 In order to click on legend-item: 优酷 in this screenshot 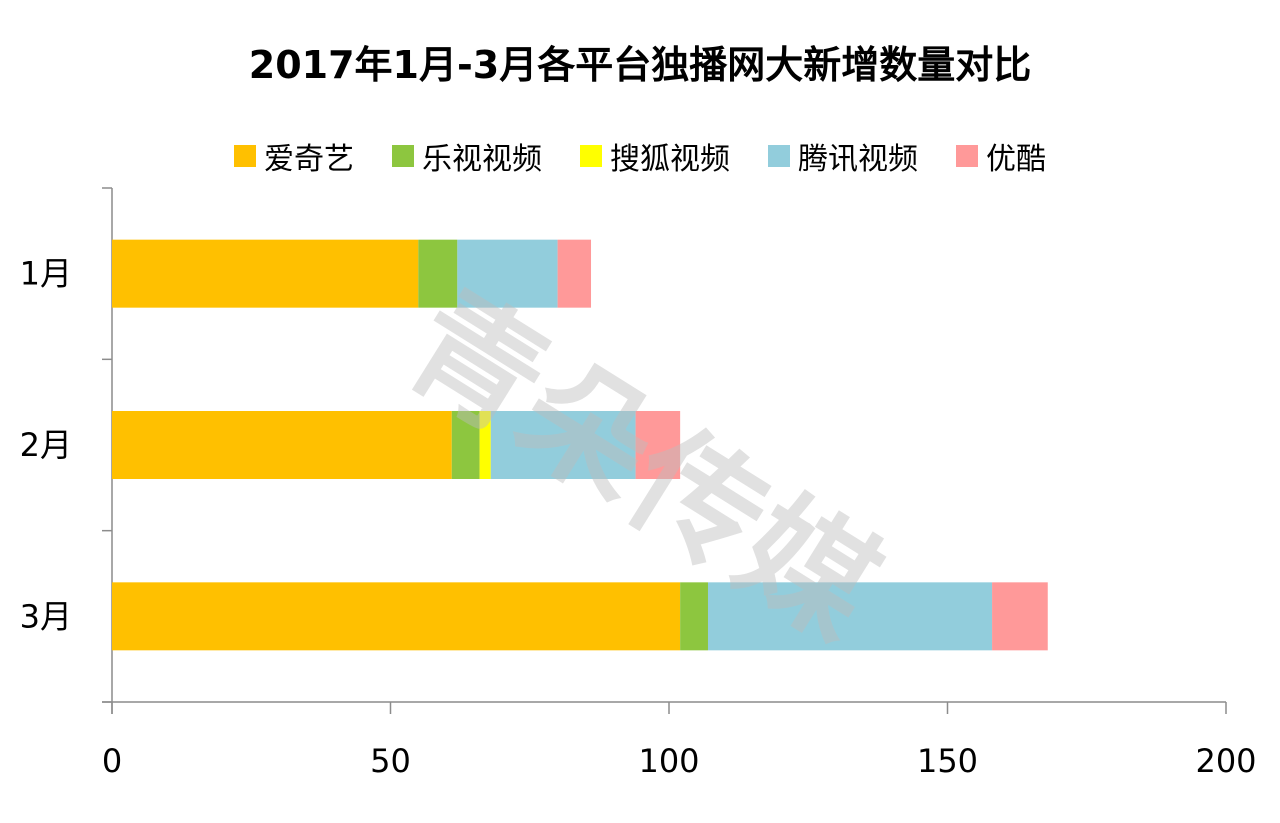, I will do `click(1001, 156)`.